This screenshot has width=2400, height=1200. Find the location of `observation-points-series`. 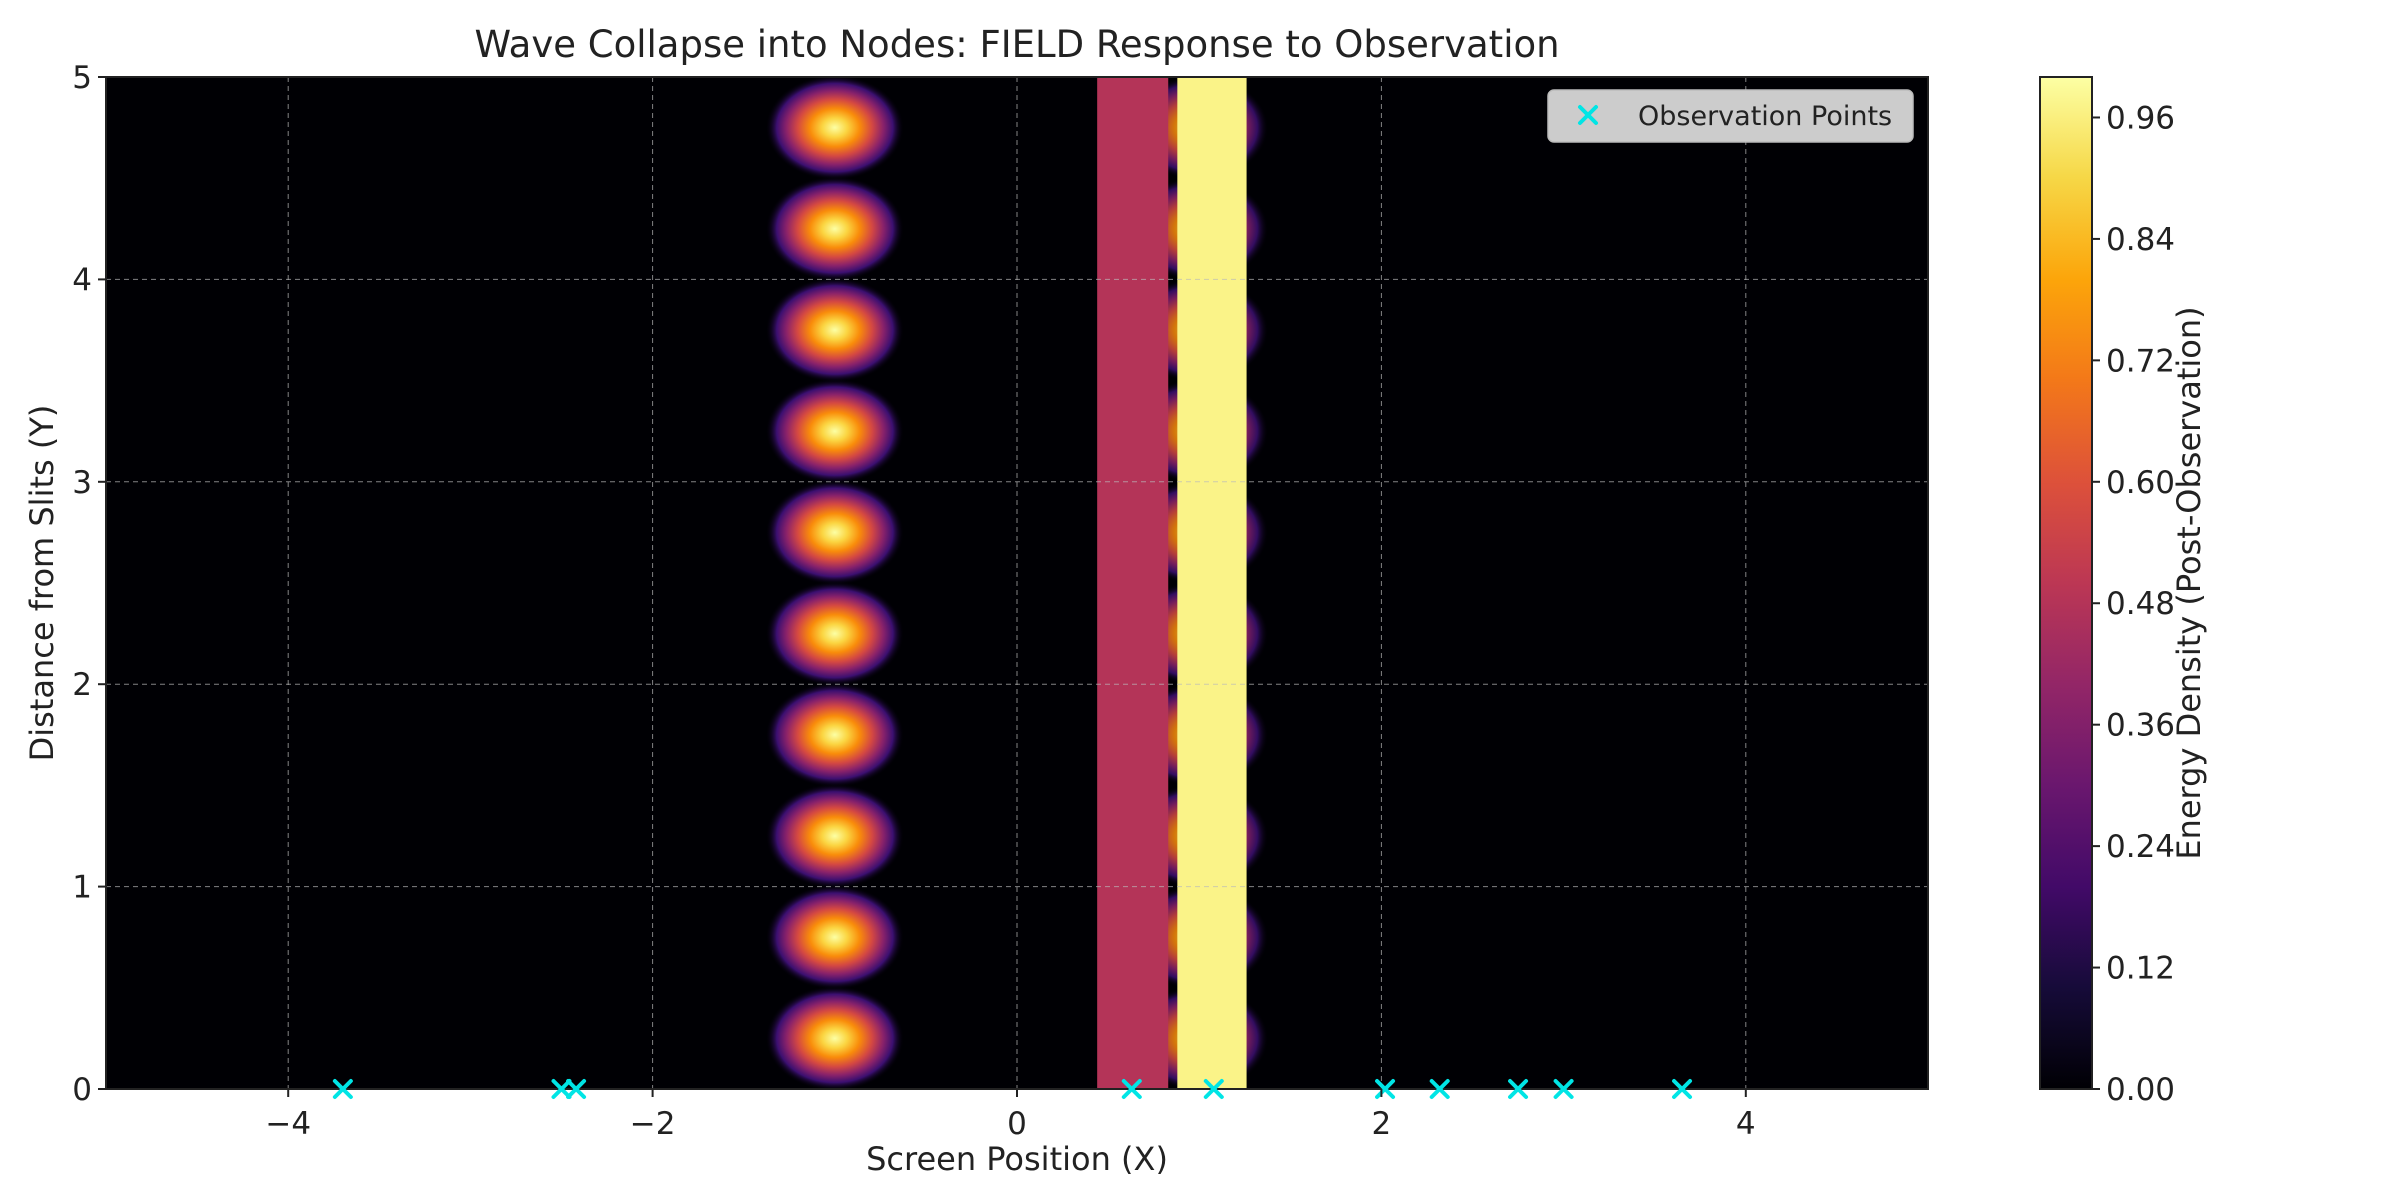

observation-points-series is located at coordinates (1012, 1089).